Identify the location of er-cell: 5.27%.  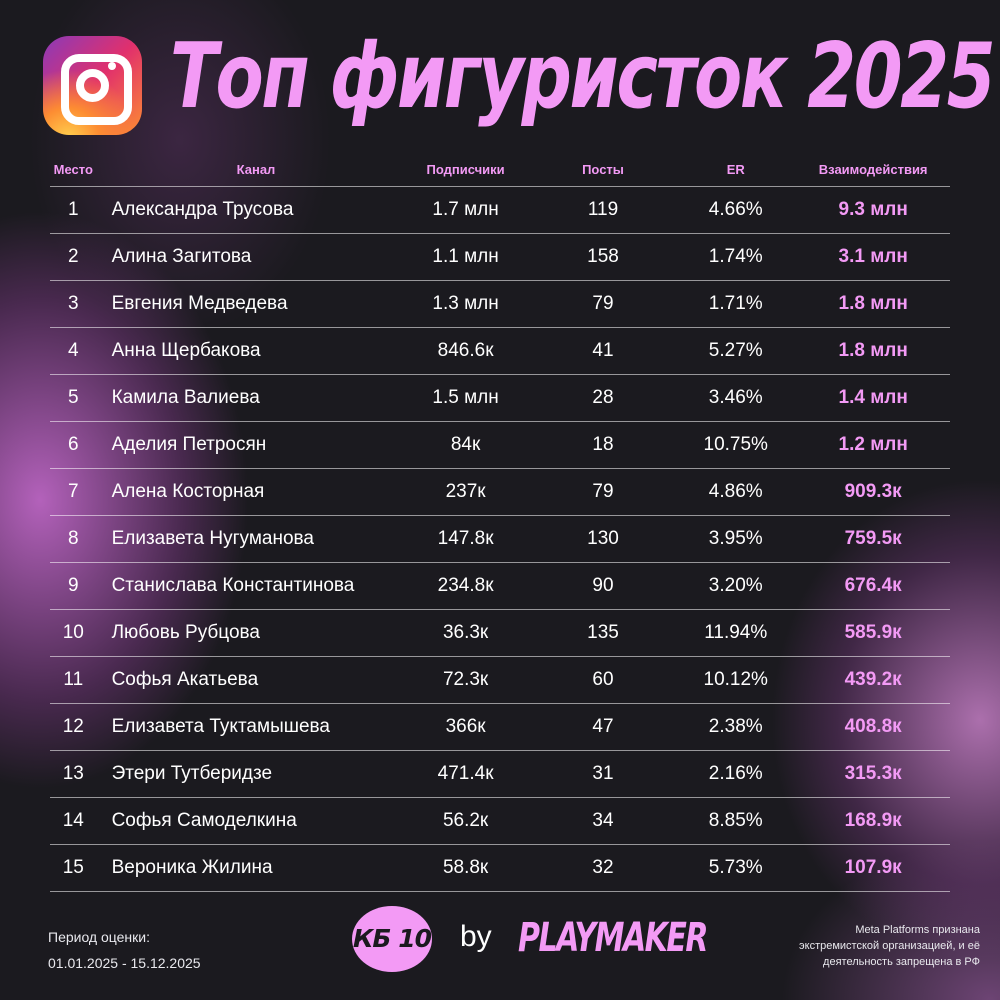
(735, 350).